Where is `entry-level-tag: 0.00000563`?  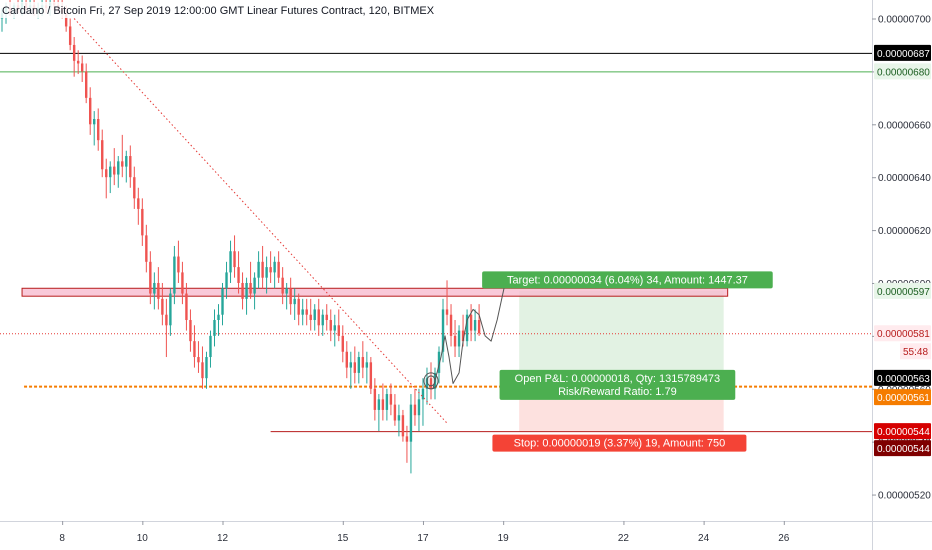
entry-level-tag: 0.00000563 is located at coordinates (902, 377).